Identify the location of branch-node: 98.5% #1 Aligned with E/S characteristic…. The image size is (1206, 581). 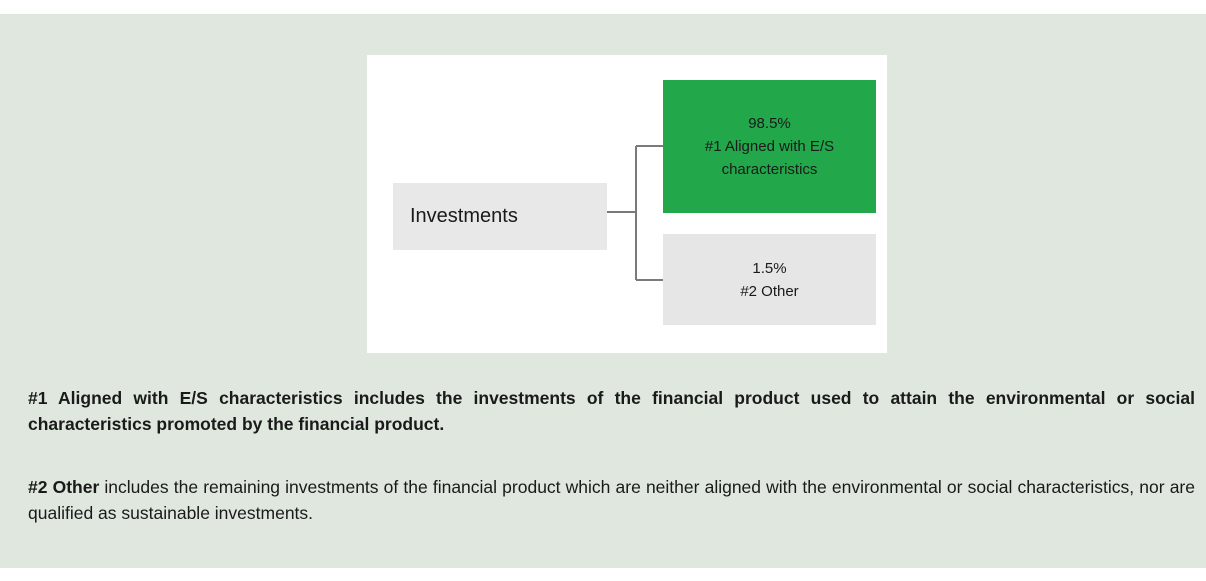
(769, 146).